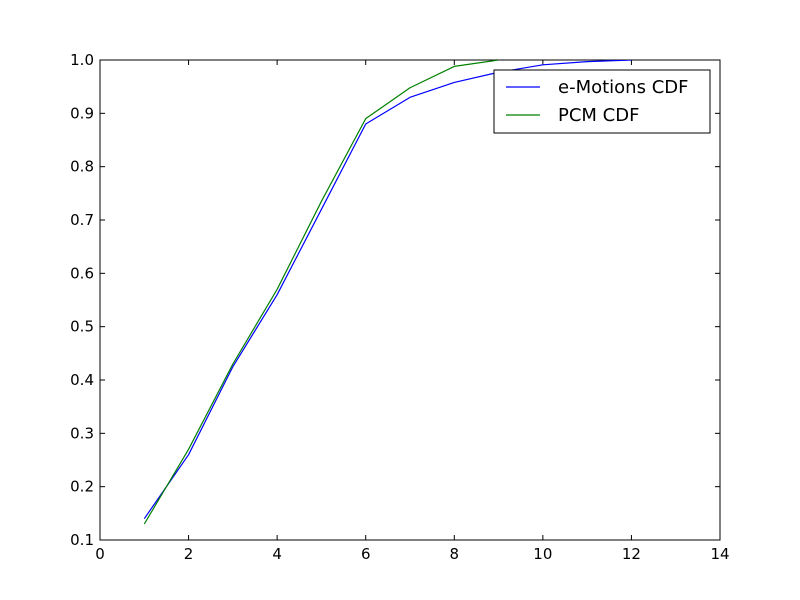 The width and height of the screenshot is (800, 600). What do you see at coordinates (82, 380) in the screenshot?
I see `y-tick-label: 0.4` at bounding box center [82, 380].